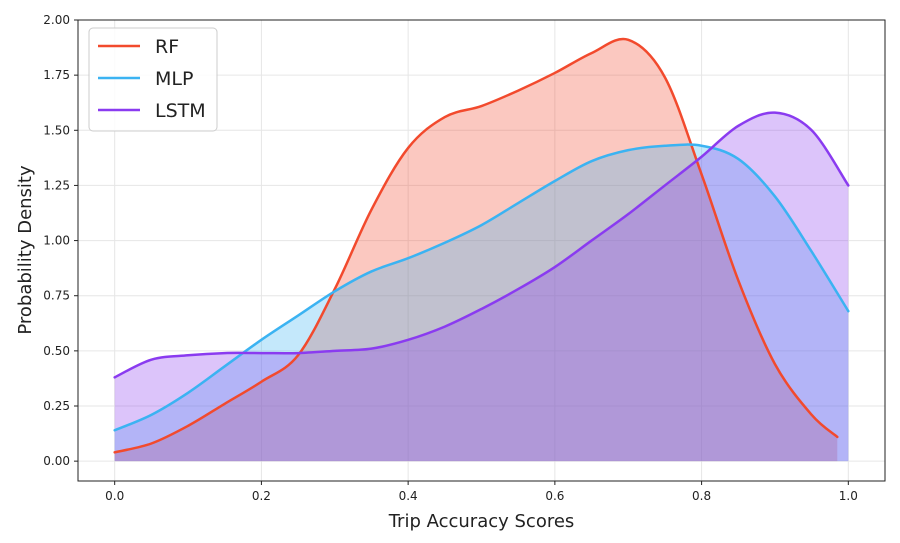 This screenshot has width=900, height=543. What do you see at coordinates (114, 496) in the screenshot?
I see `x-tick-label: 0.0` at bounding box center [114, 496].